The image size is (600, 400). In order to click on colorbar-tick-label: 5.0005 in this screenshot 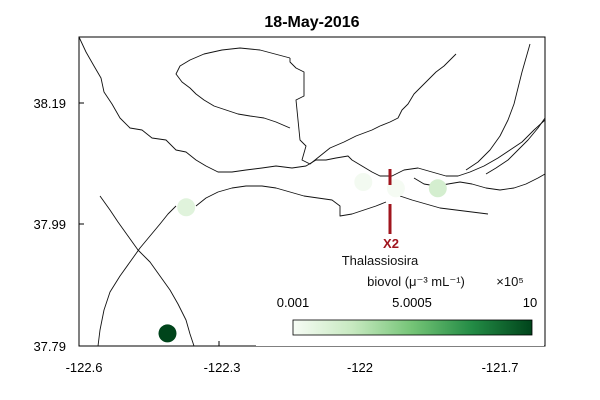, I will do `click(412, 302)`.